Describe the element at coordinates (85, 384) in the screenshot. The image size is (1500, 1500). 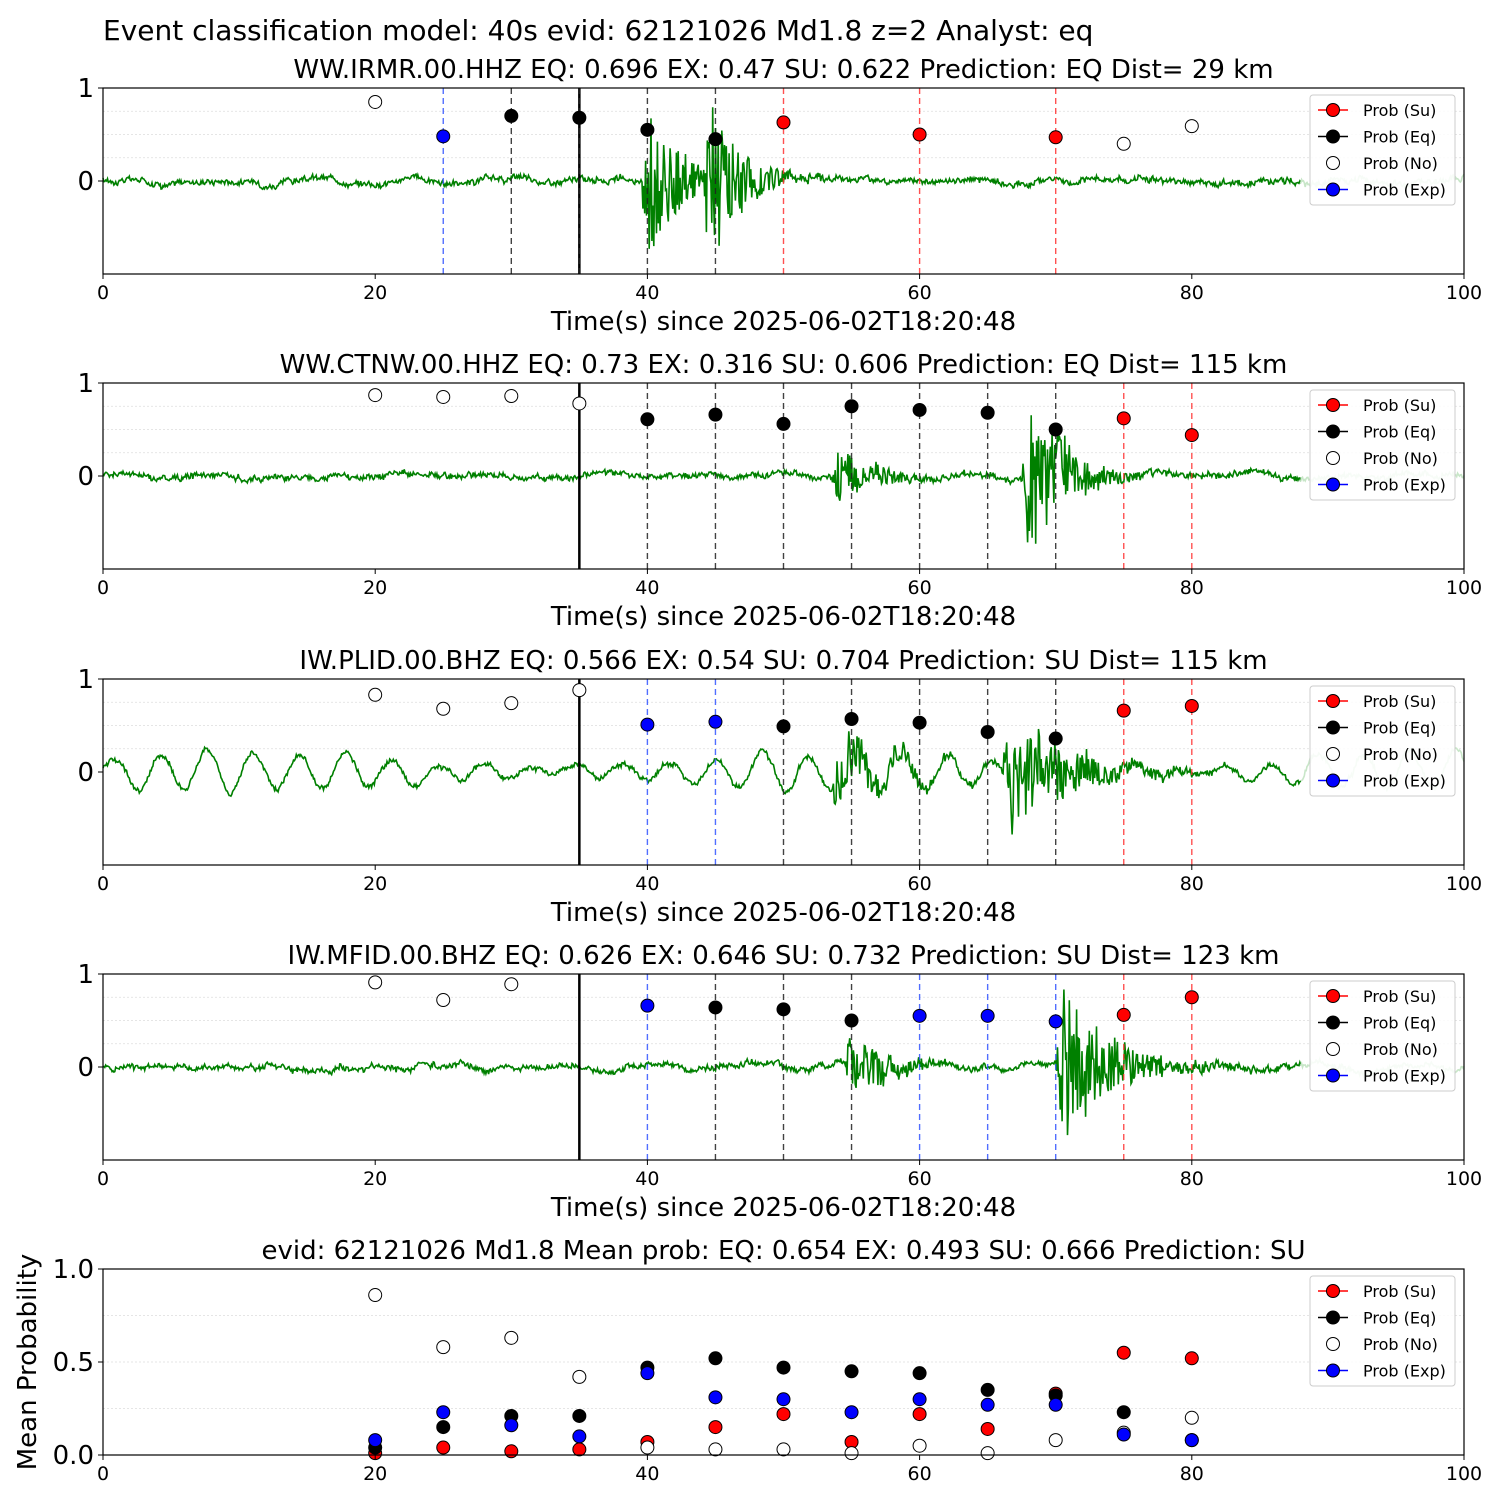
I see `y-tick-label: 1` at that location.